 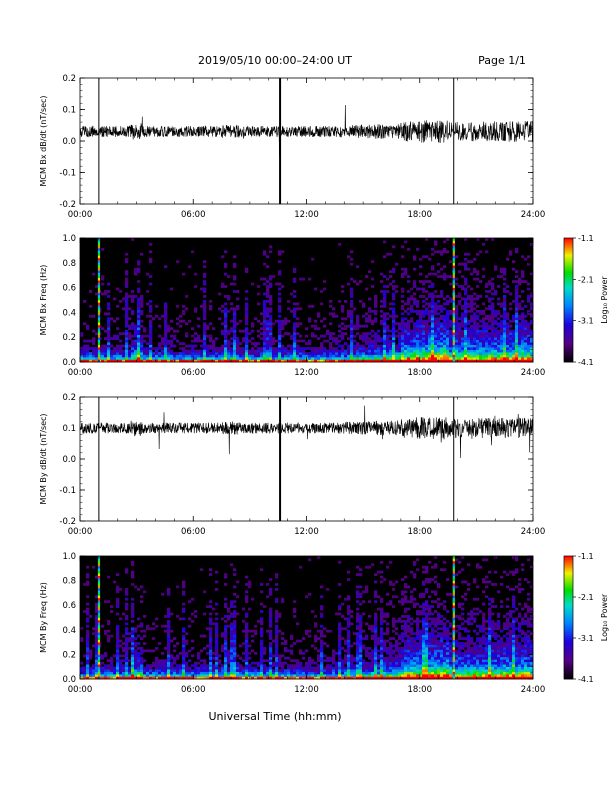 I want to click on broadband-event-cell, so click(x=453, y=299).